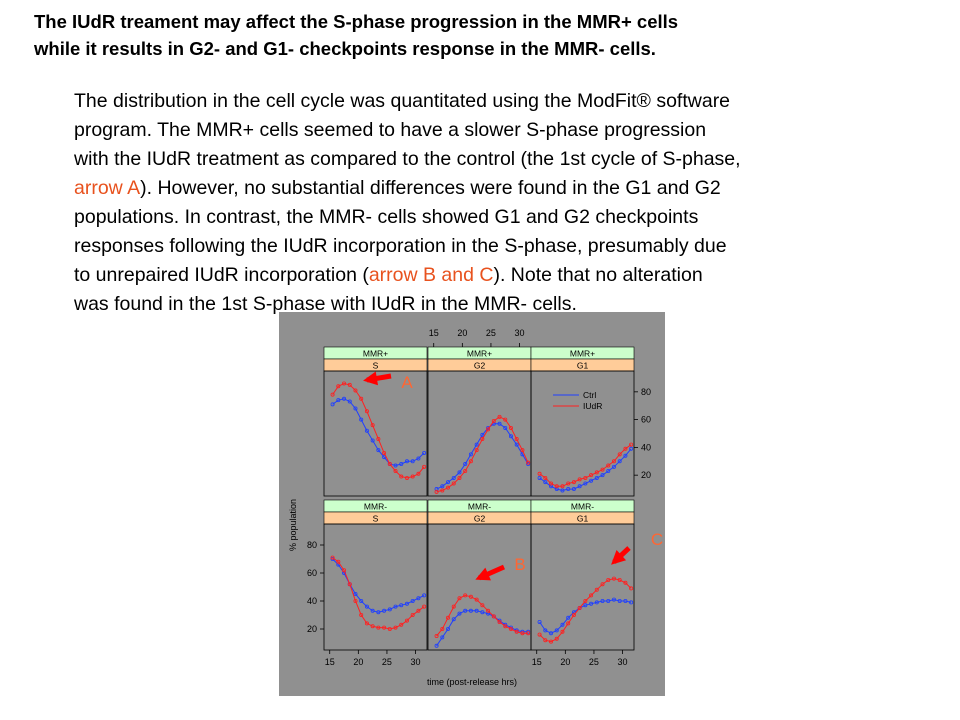 The width and height of the screenshot is (960, 720). I want to click on y-axis-label: % population, so click(293, 525).